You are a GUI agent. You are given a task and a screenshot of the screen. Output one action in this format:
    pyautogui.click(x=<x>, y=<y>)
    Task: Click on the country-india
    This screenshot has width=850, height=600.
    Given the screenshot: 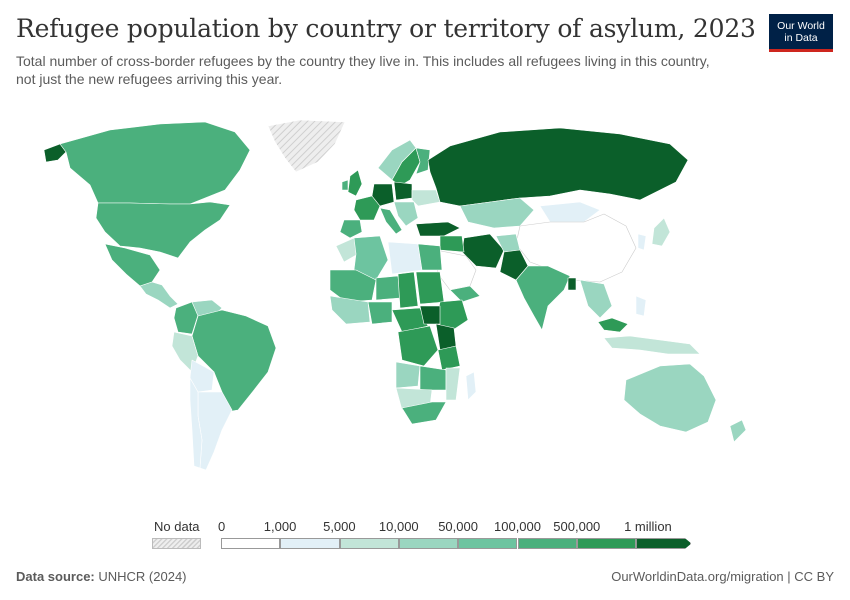 What is the action you would take?
    pyautogui.click(x=543, y=298)
    